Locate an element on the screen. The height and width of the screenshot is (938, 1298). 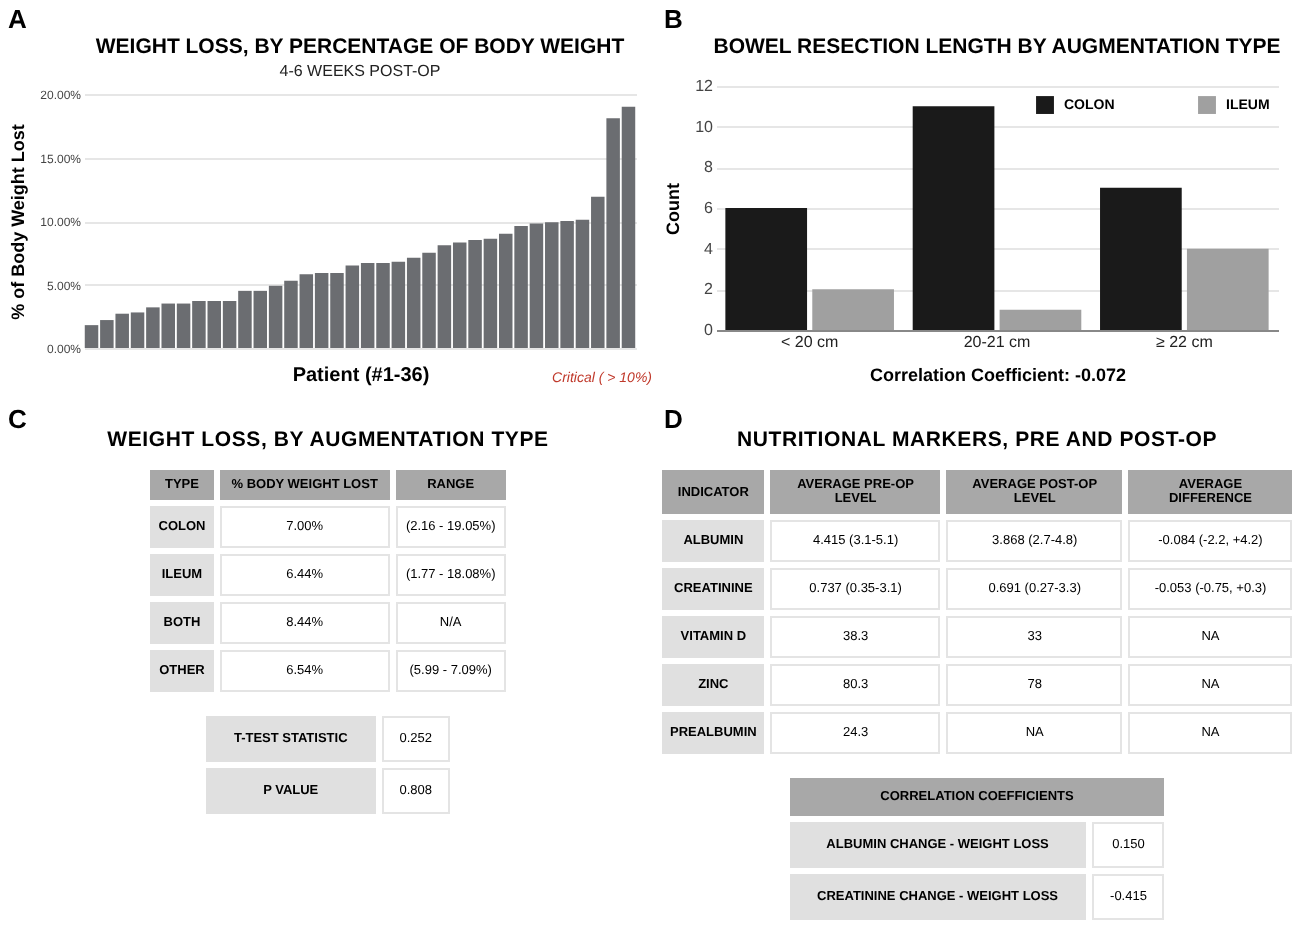
y-tick-label: 4 is located at coordinates (709, 248).